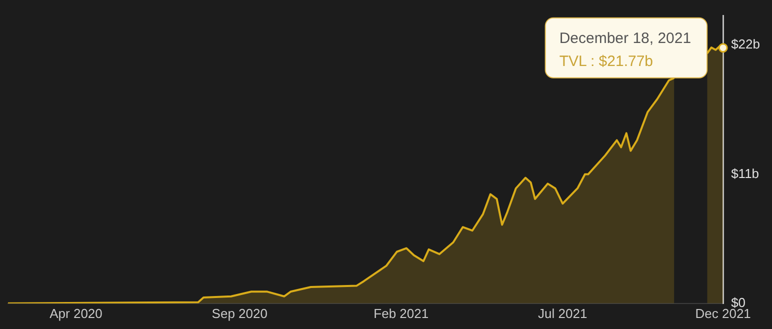 The width and height of the screenshot is (772, 329). What do you see at coordinates (625, 50) in the screenshot?
I see `annotation: December 18, 2021 TVL : $21.77b` at bounding box center [625, 50].